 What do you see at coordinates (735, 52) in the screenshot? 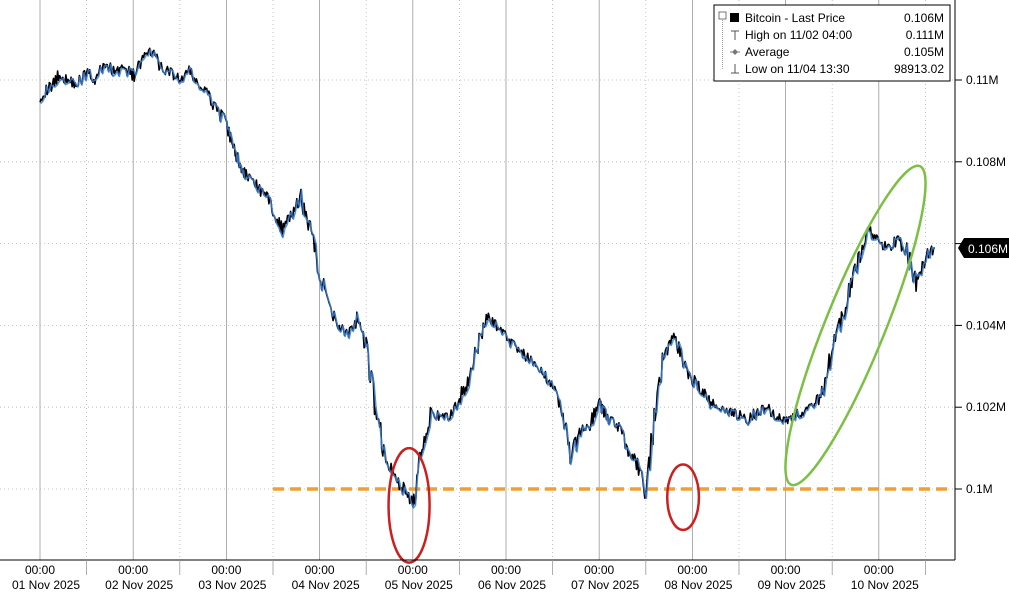
I see `average-marker-icon` at bounding box center [735, 52].